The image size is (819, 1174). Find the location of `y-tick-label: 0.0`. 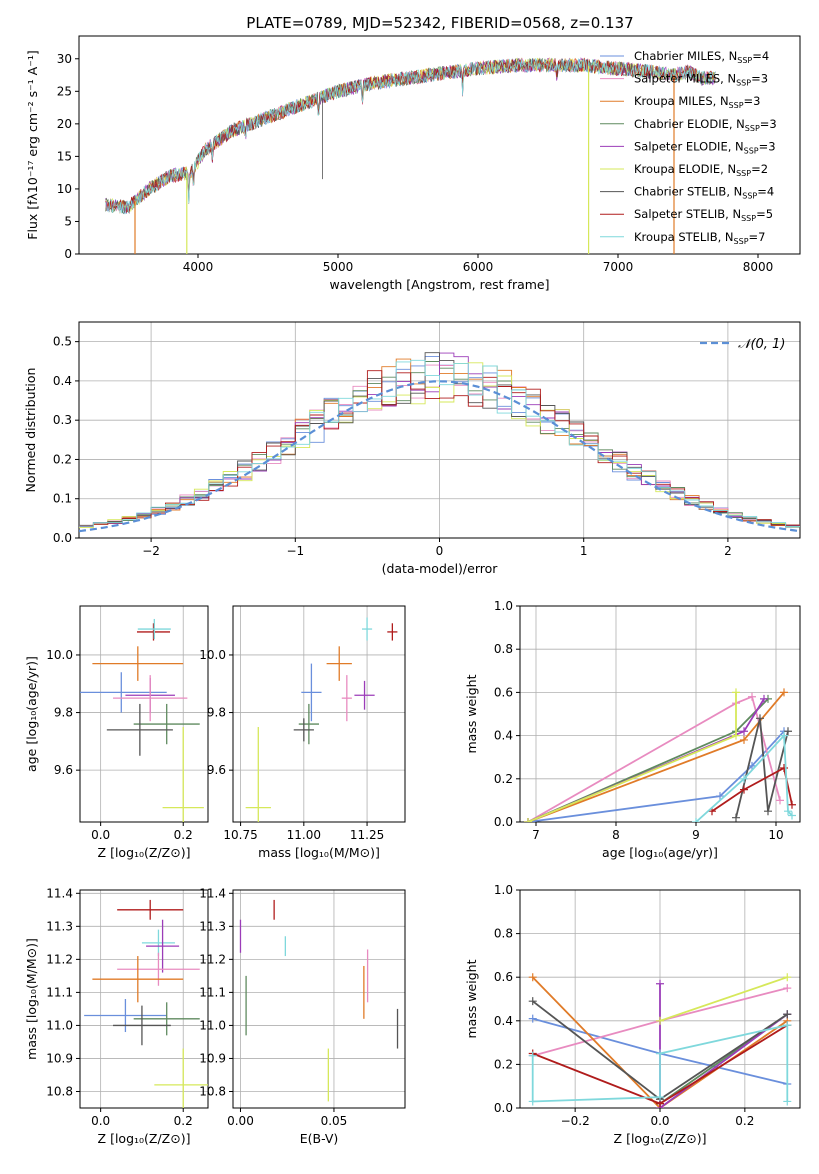

y-tick-label: 0.0 is located at coordinates (503, 1108).